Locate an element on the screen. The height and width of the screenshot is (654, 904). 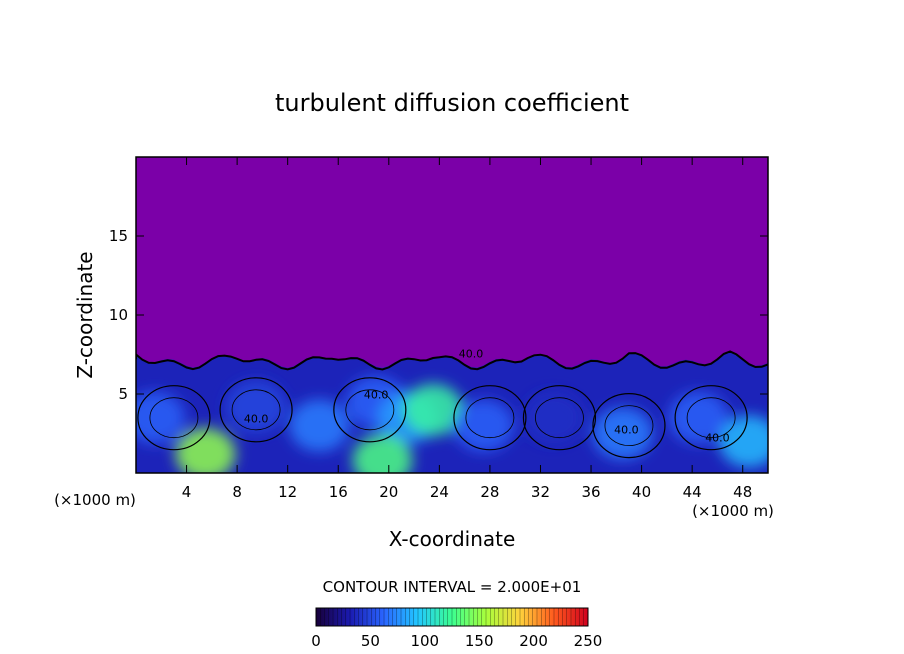
colorbar-tick-label: 100 is located at coordinates (424, 641).